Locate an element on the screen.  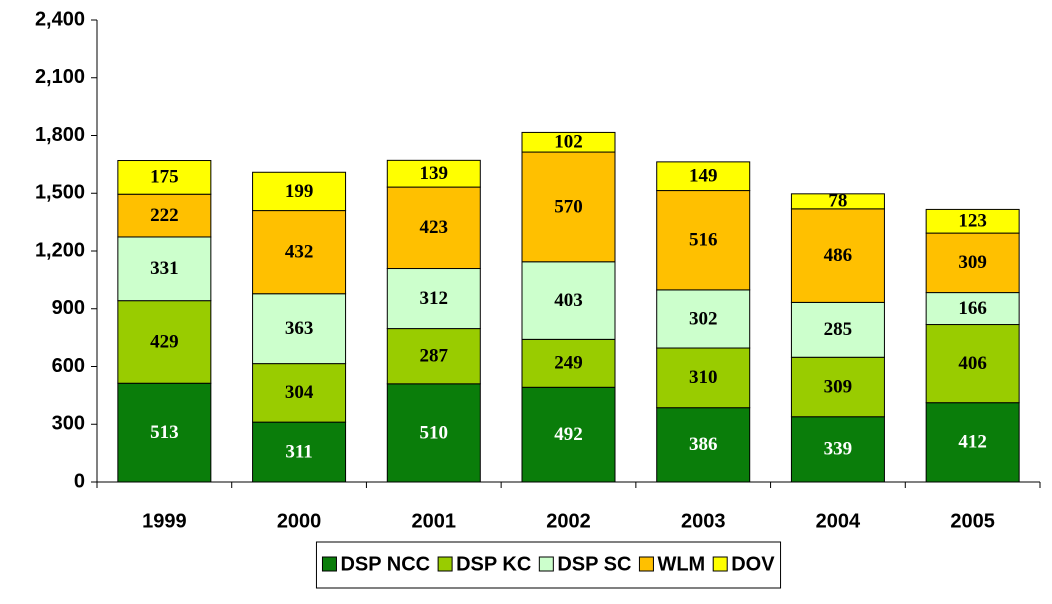
data-label: 175 is located at coordinates (164, 177).